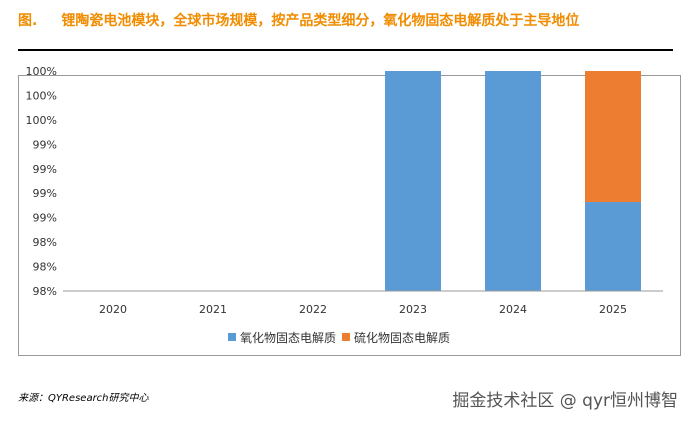 The height and width of the screenshot is (423, 692). What do you see at coordinates (613, 309) in the screenshot?
I see `x-tick-label: 2025` at bounding box center [613, 309].